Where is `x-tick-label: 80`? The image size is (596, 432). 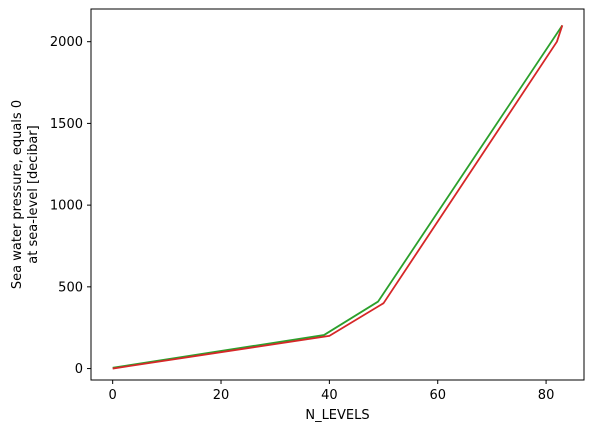 x-tick-label: 80 is located at coordinates (546, 395).